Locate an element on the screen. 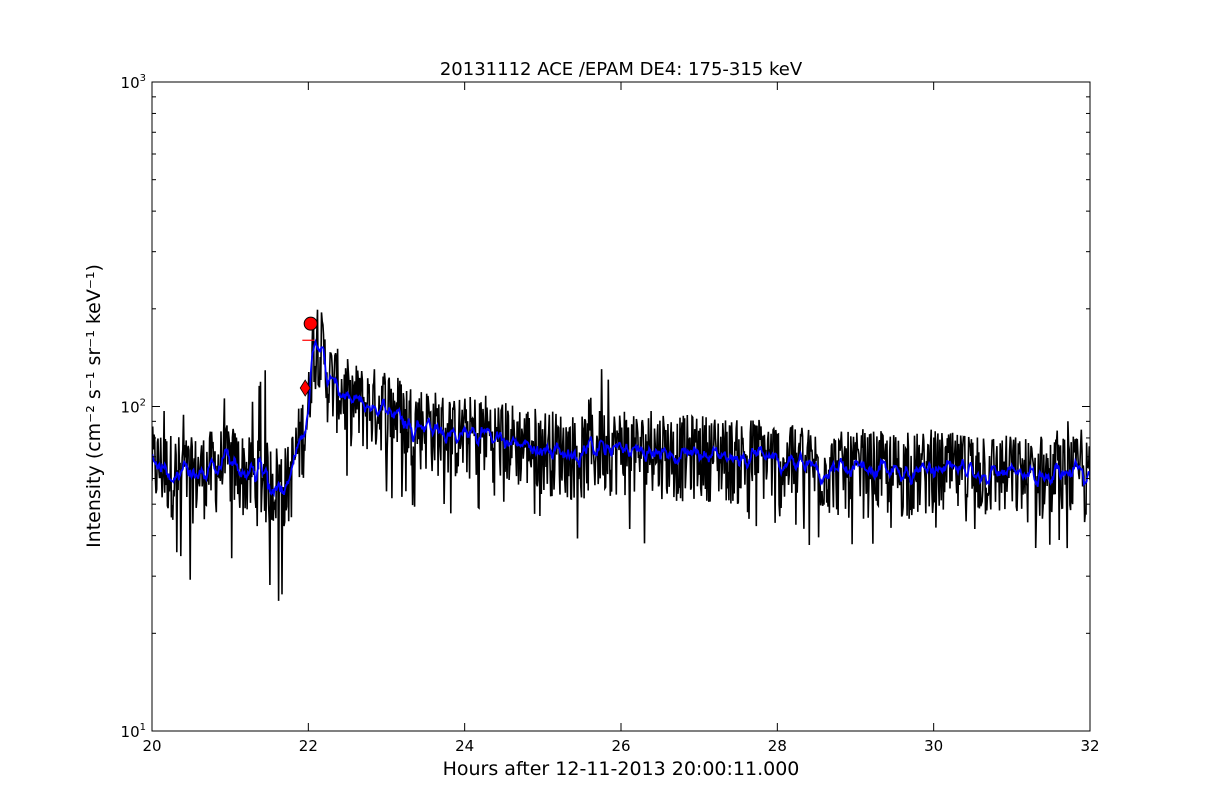 The image size is (1212, 812). x-tick-label: 20 is located at coordinates (151, 746).